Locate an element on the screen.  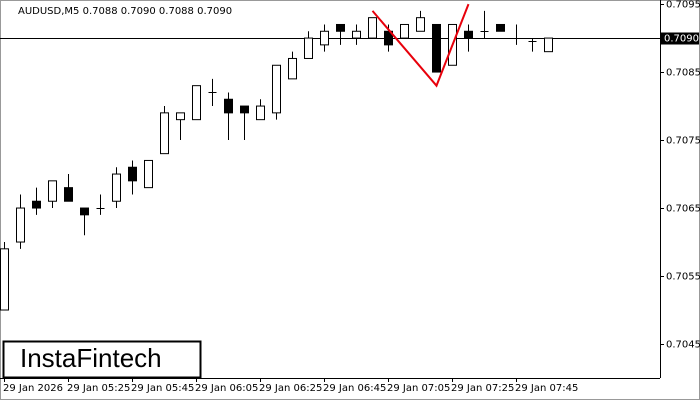
x-tick-label: 29 Jan 06:45 is located at coordinates (354, 388).